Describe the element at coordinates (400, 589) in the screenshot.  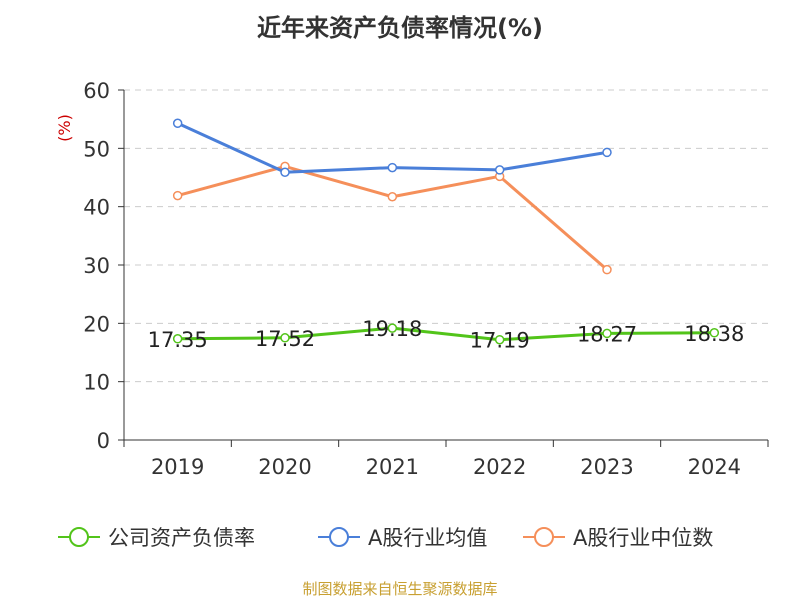
I see `source-note: 制图数据来自恒生聚源数据库` at that location.